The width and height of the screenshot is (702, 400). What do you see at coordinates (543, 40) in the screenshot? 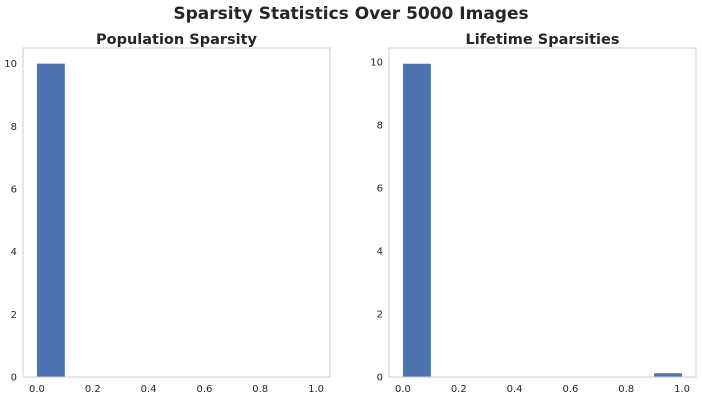
I see `axes-title: Lifetime Sparsities` at bounding box center [543, 40].